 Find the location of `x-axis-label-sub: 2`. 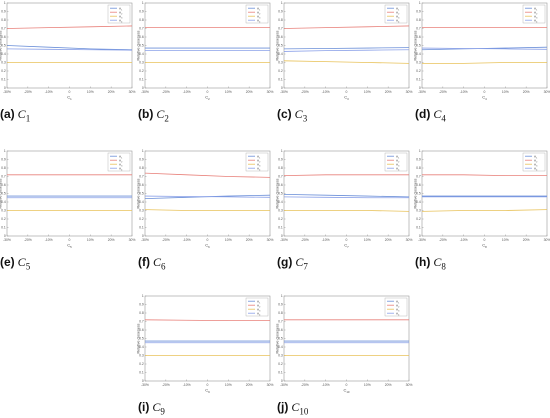

x-axis-label-sub: 2 is located at coordinates (209, 99).